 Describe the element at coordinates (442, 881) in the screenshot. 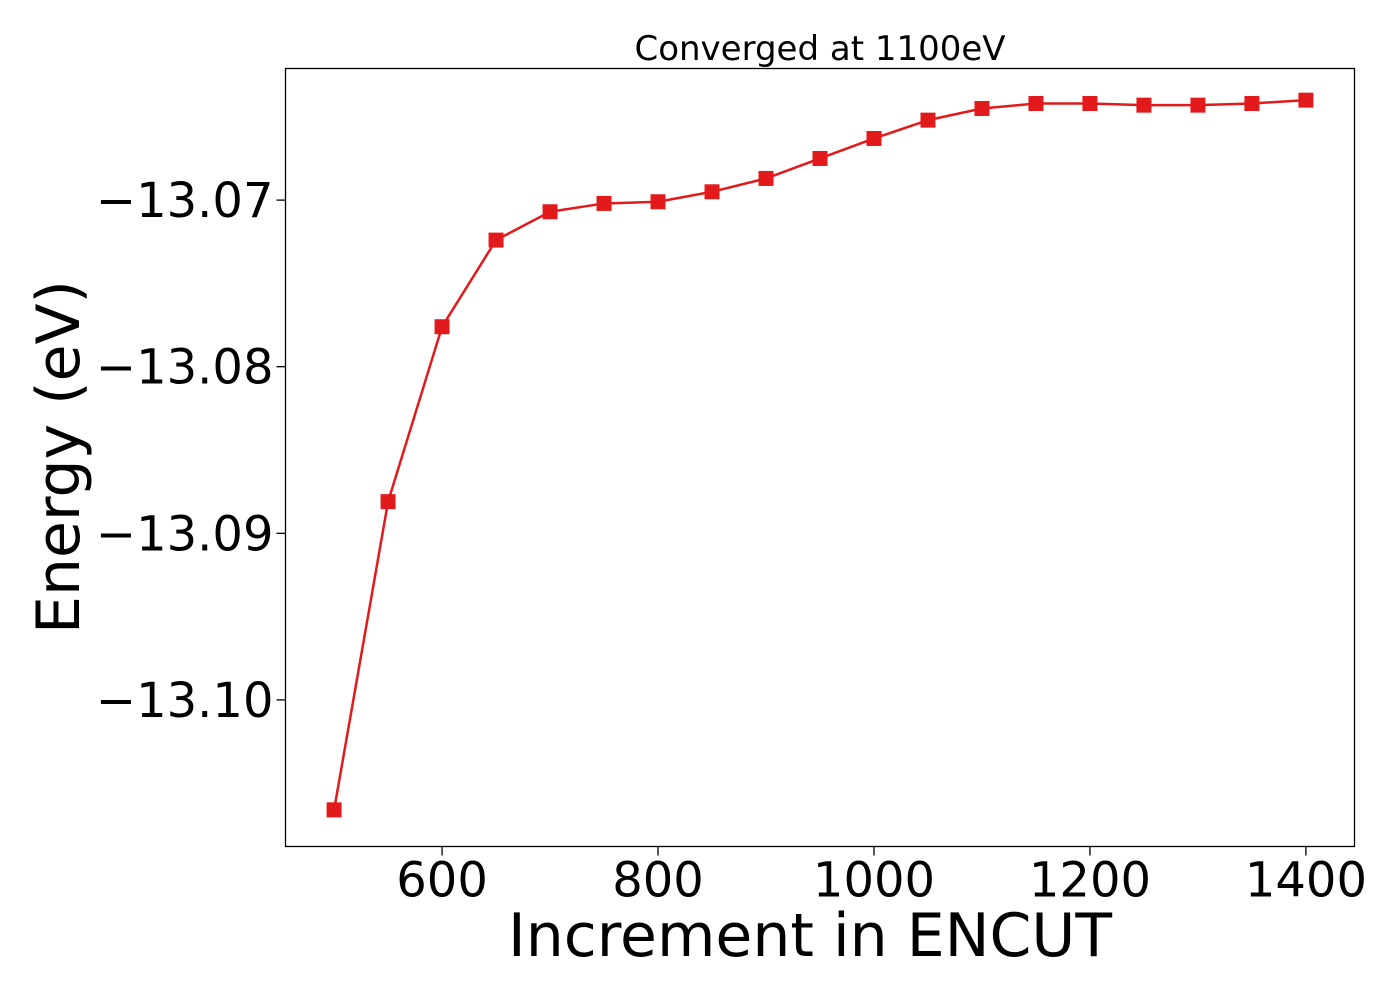

I see `x-tick-label: 600` at that location.